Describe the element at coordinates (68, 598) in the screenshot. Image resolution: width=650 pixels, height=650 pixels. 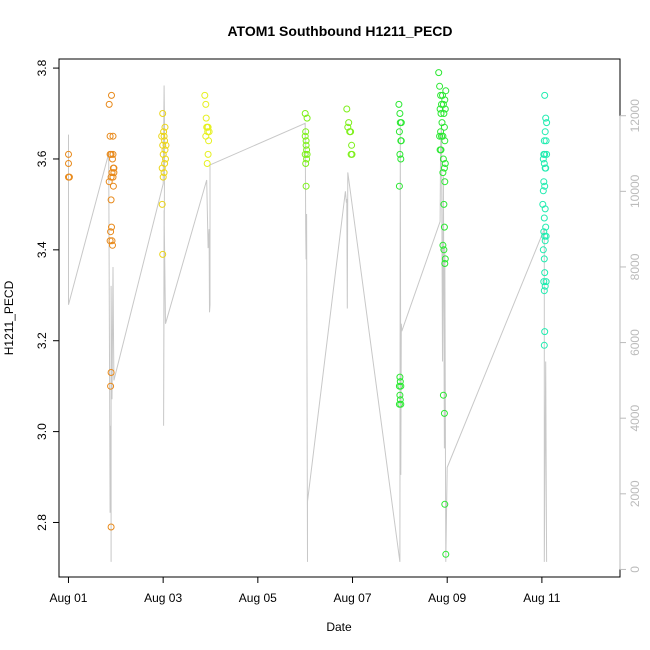
I see `x-tick-label: Aug 01` at that location.